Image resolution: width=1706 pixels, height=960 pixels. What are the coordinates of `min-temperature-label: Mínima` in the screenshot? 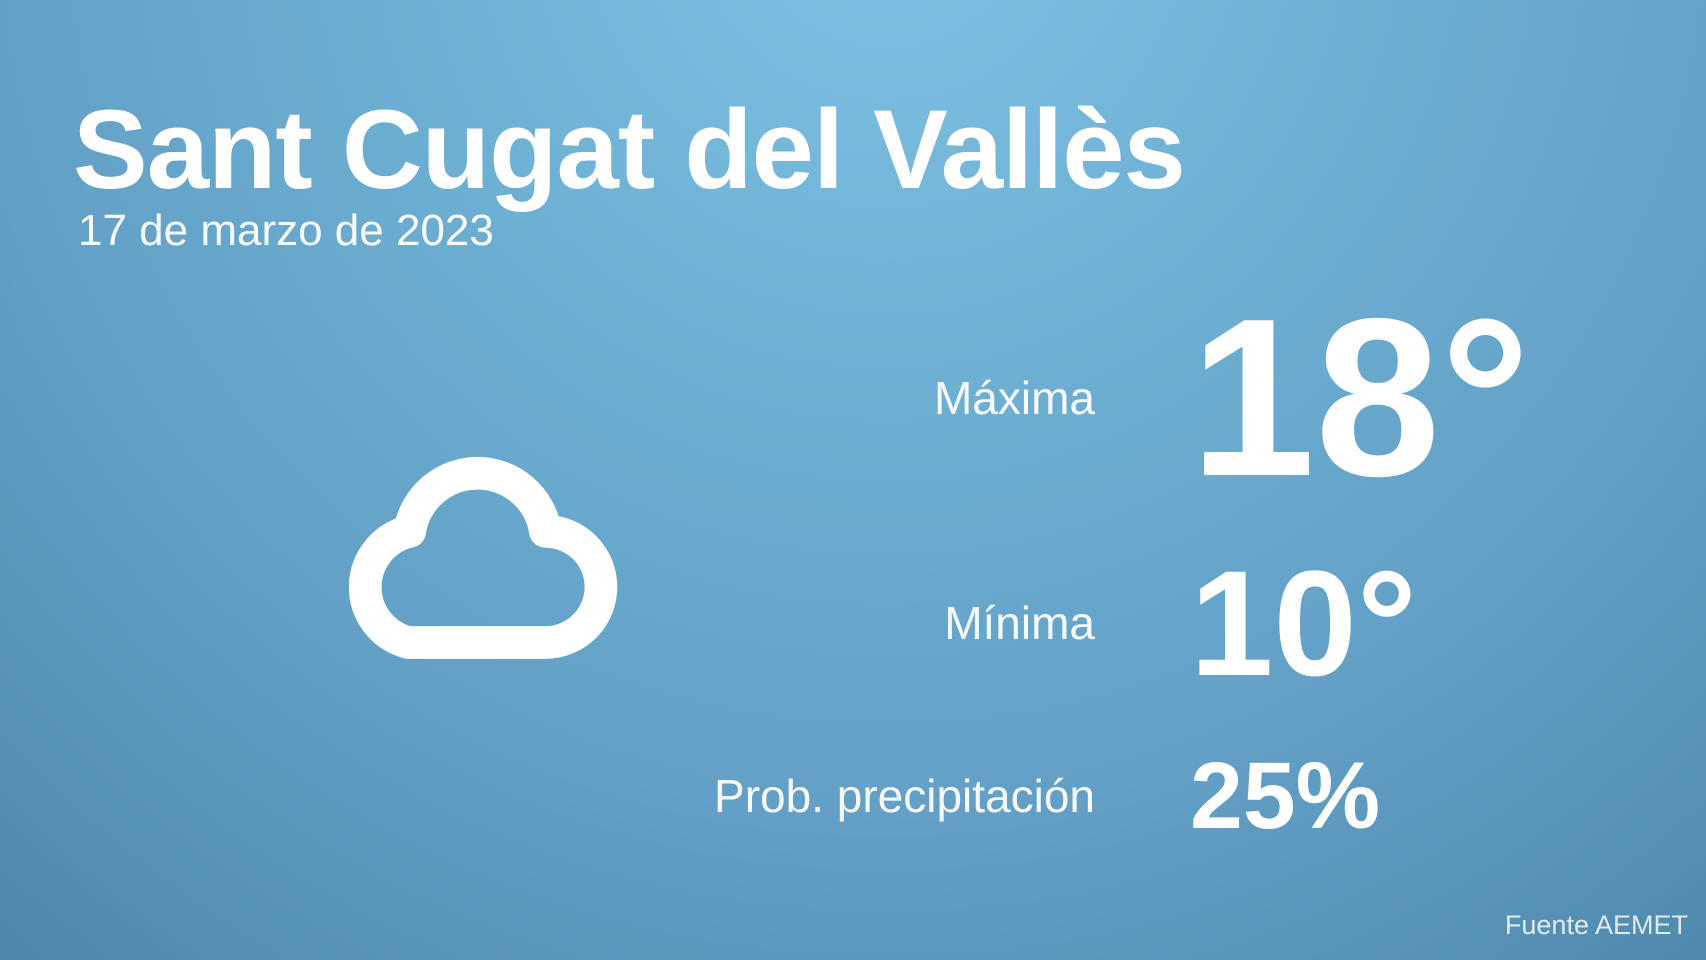 It's located at (1019, 623).